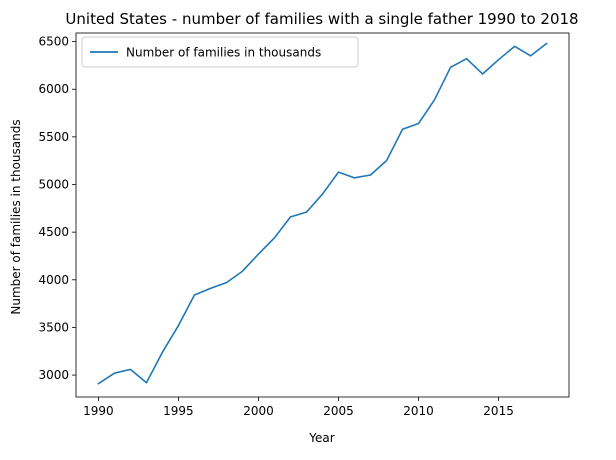 This screenshot has width=616, height=460. Describe the element at coordinates (16, 216) in the screenshot. I see `y-axis-label: Number of families in thousands` at that location.